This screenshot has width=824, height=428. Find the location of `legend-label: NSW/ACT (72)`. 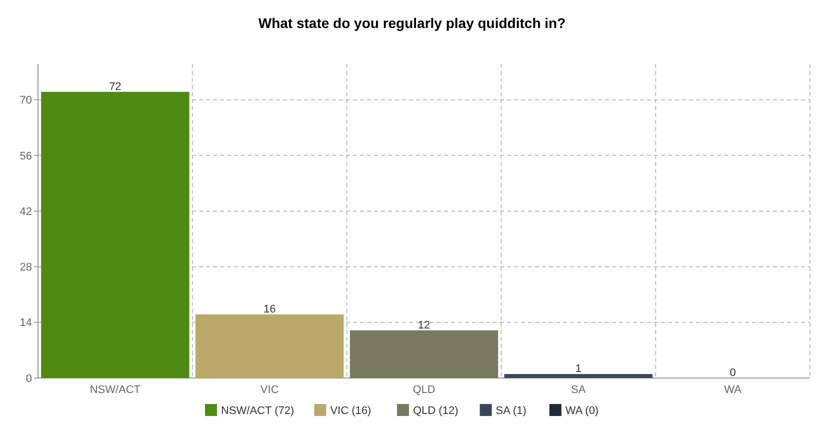

legend-label: NSW/ACT (72) is located at coordinates (257, 411).